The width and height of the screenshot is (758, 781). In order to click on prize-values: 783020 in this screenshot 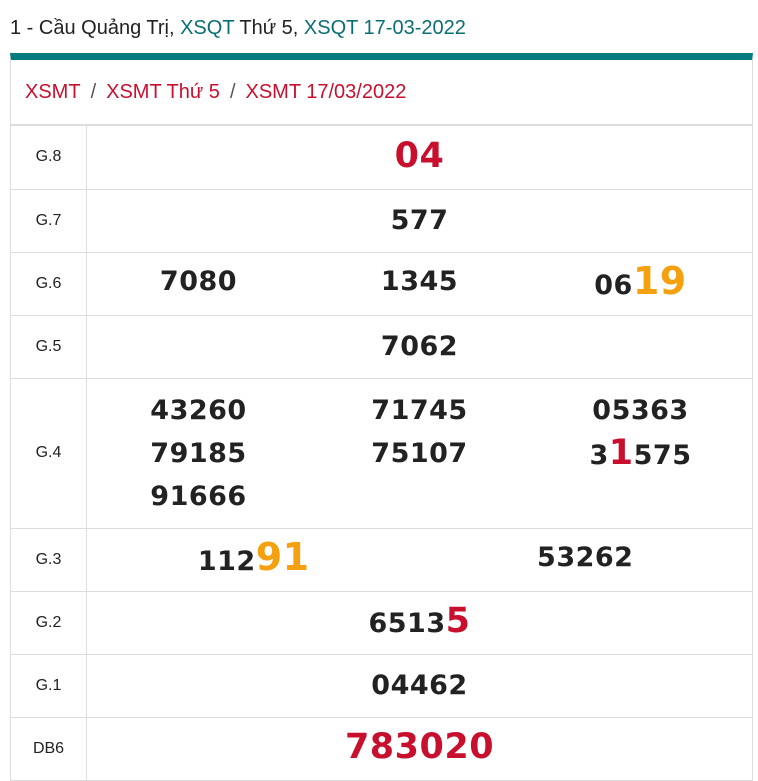, I will do `click(419, 749)`.